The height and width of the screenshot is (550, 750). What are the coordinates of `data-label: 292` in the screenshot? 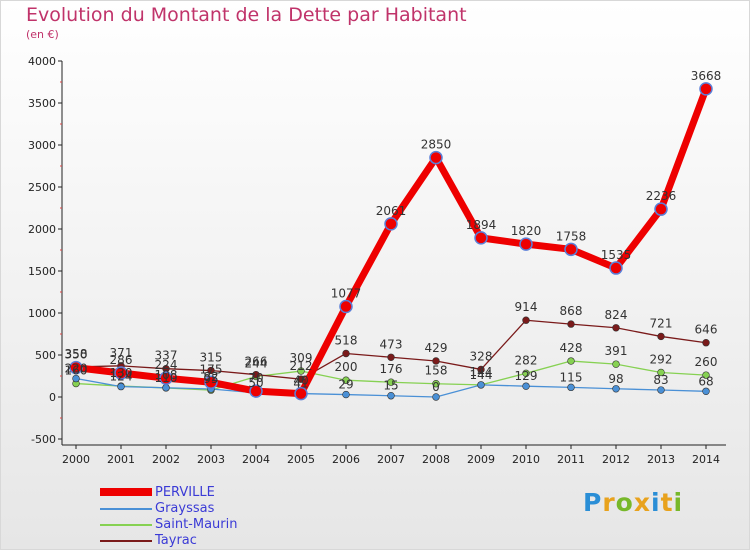 It's located at (661, 359).